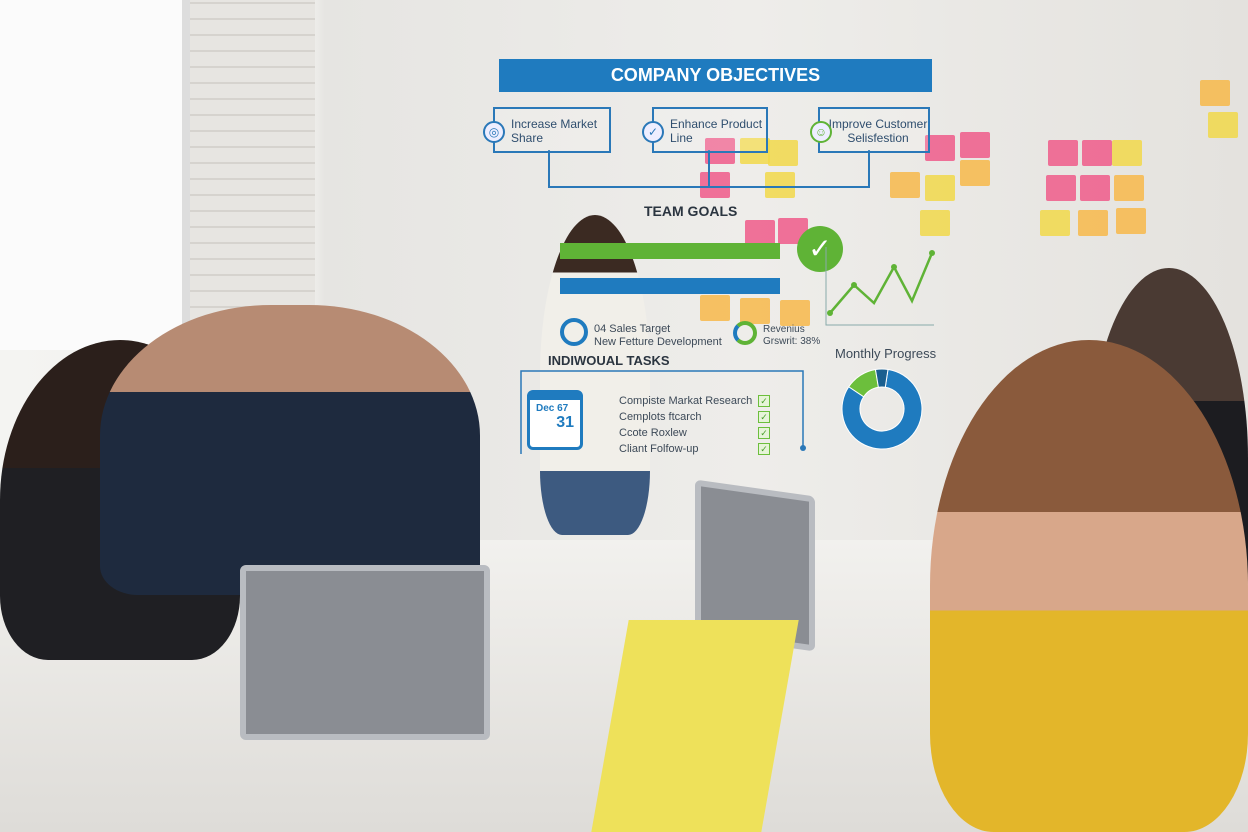  I want to click on person-bearded-man, so click(290, 450).